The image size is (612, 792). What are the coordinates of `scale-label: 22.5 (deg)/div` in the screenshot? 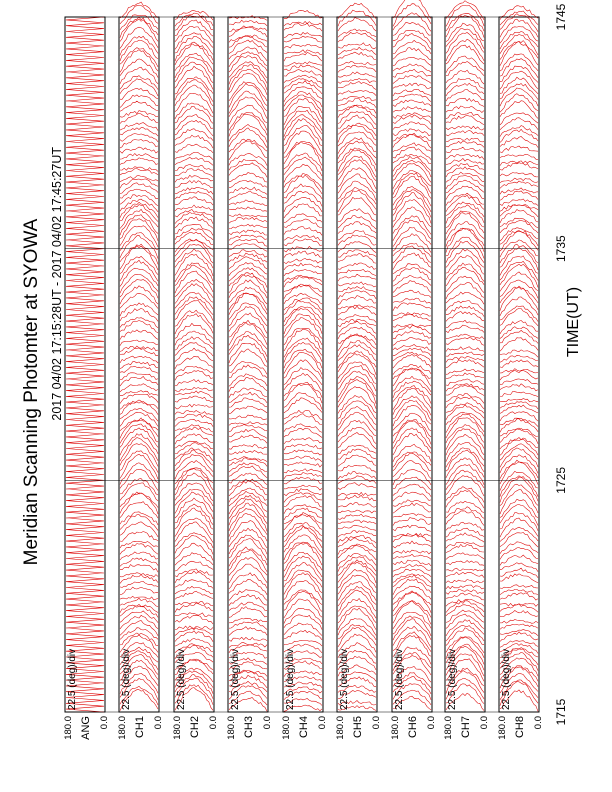 It's located at (181, 679).